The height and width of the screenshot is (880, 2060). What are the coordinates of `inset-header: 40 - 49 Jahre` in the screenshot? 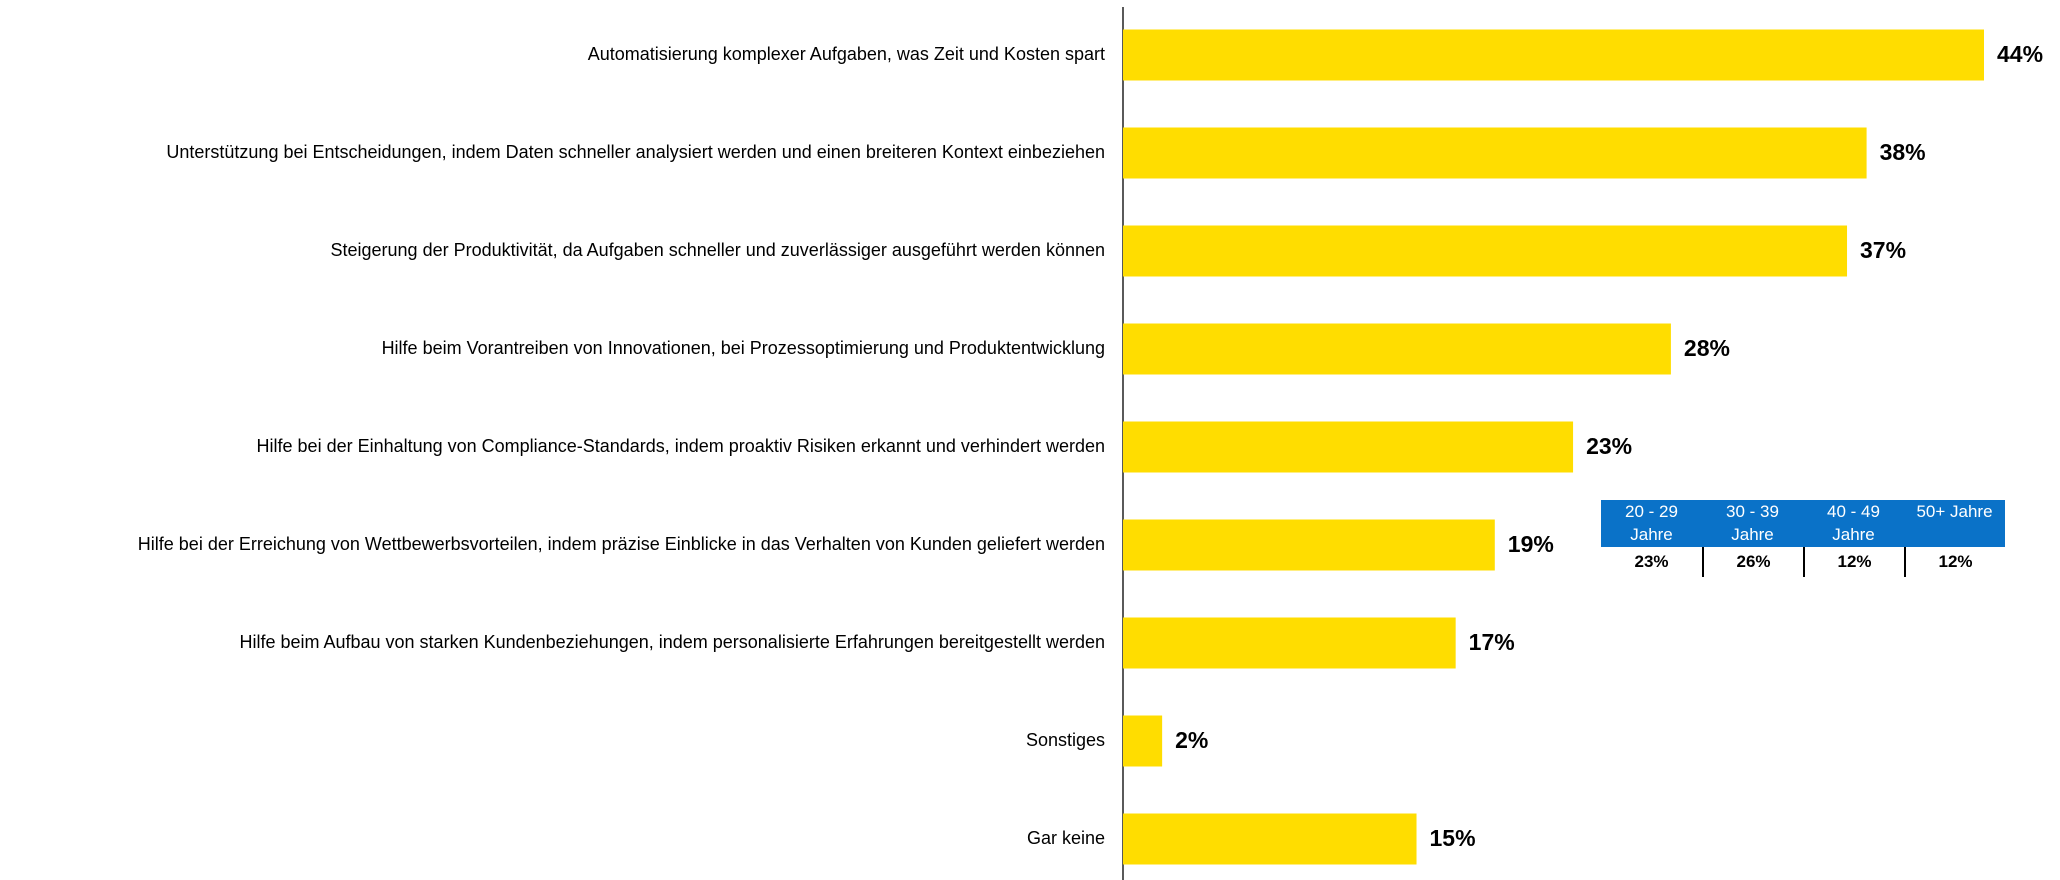 It's located at (1853, 523).